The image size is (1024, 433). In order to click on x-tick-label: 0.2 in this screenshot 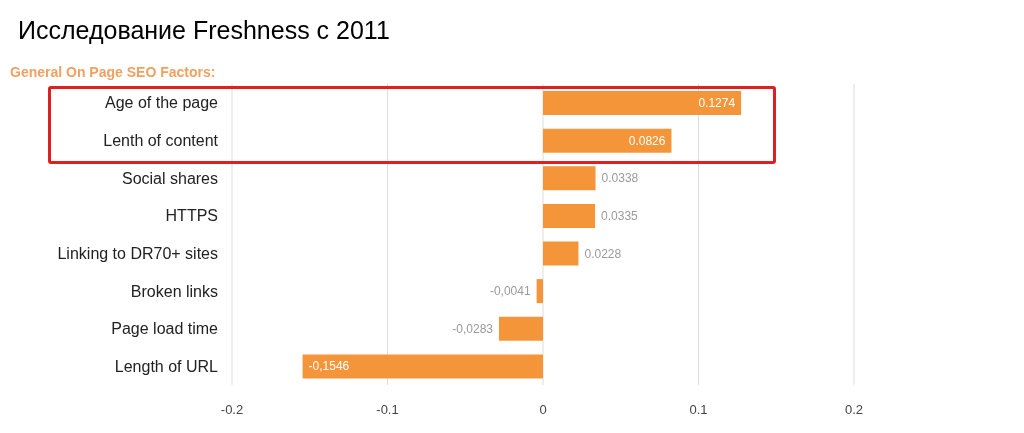, I will do `click(854, 410)`.